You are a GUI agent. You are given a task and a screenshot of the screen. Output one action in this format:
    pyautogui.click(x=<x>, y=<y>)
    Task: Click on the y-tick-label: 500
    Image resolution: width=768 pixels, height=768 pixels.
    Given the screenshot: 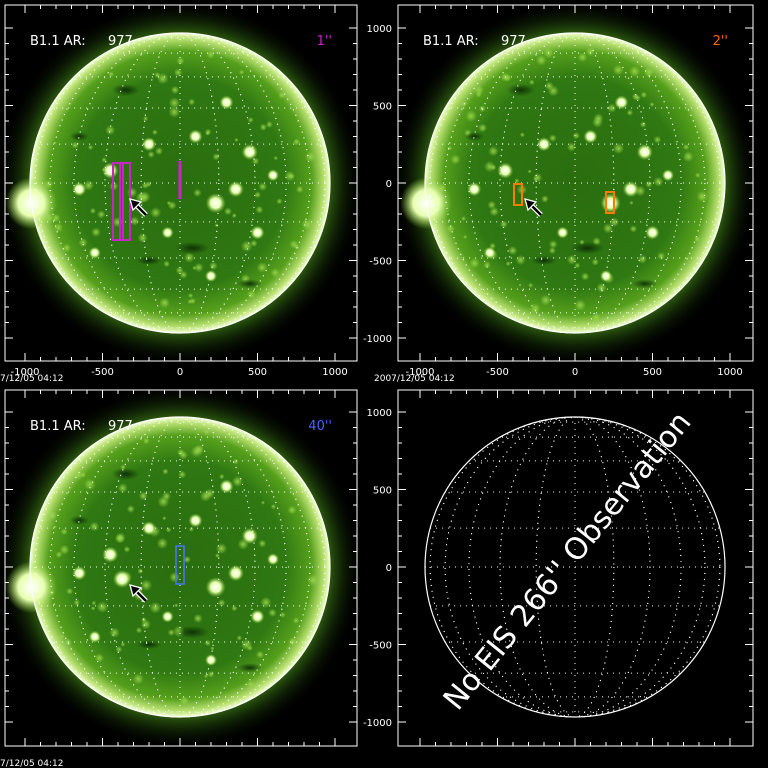 What is the action you would take?
    pyautogui.click(x=382, y=107)
    